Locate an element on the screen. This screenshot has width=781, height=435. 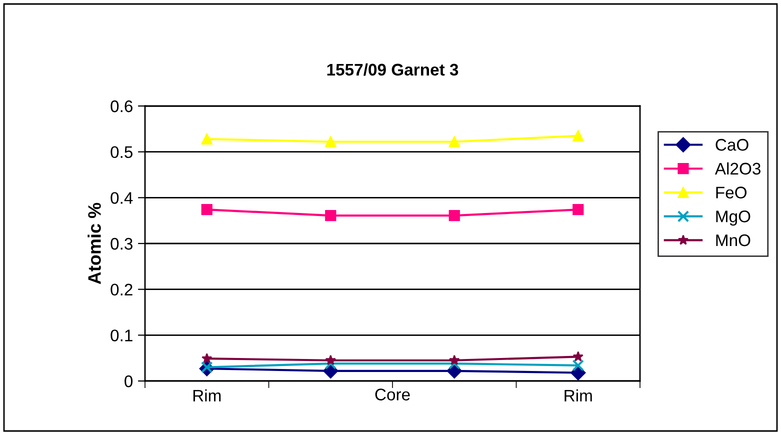
y-tick-label: 0.3 is located at coordinates (121, 244).